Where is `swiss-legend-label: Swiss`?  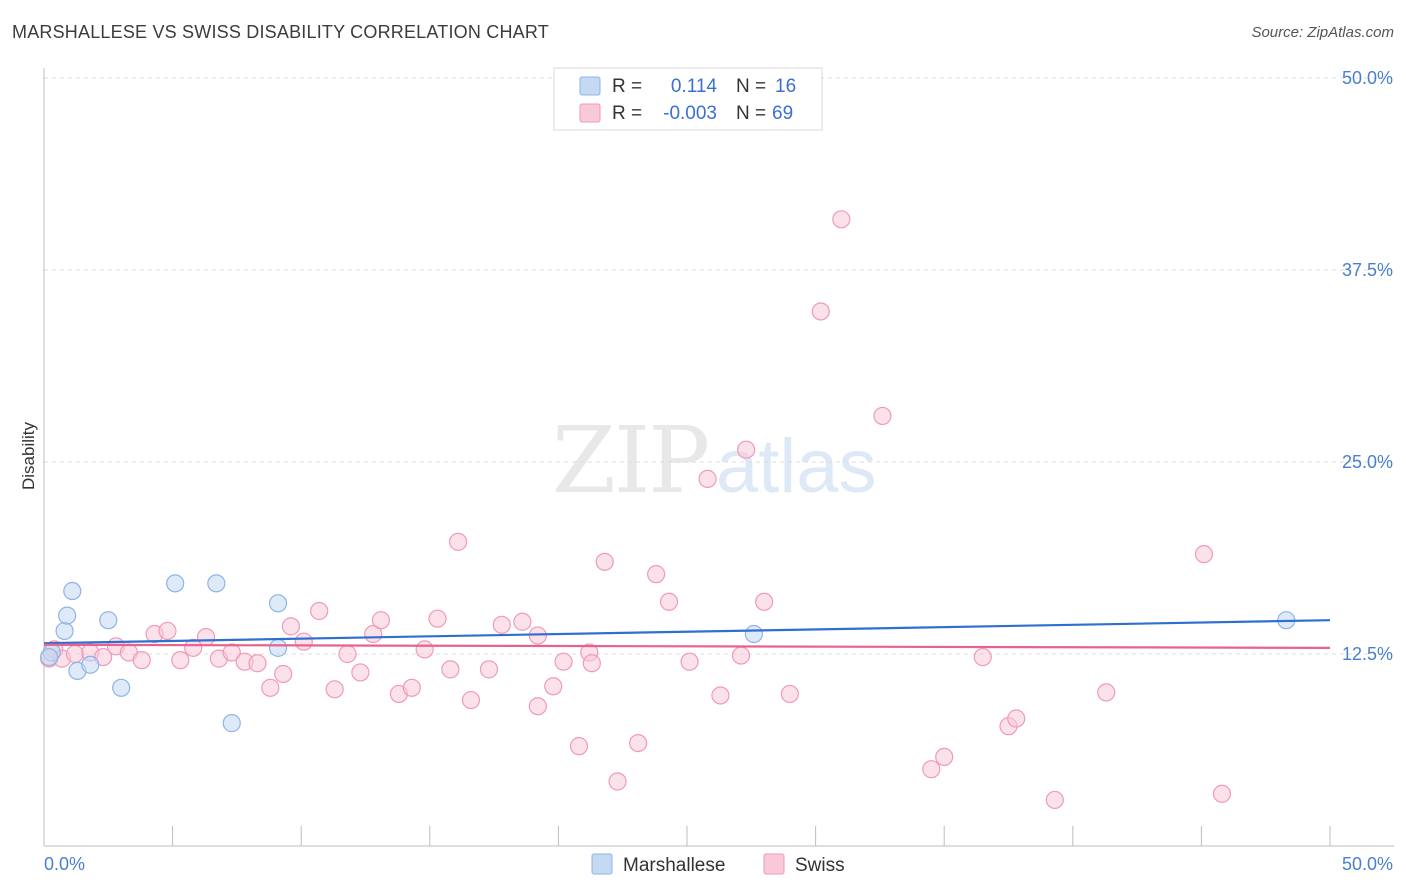
swiss-legend-label: Swiss is located at coordinates (820, 865).